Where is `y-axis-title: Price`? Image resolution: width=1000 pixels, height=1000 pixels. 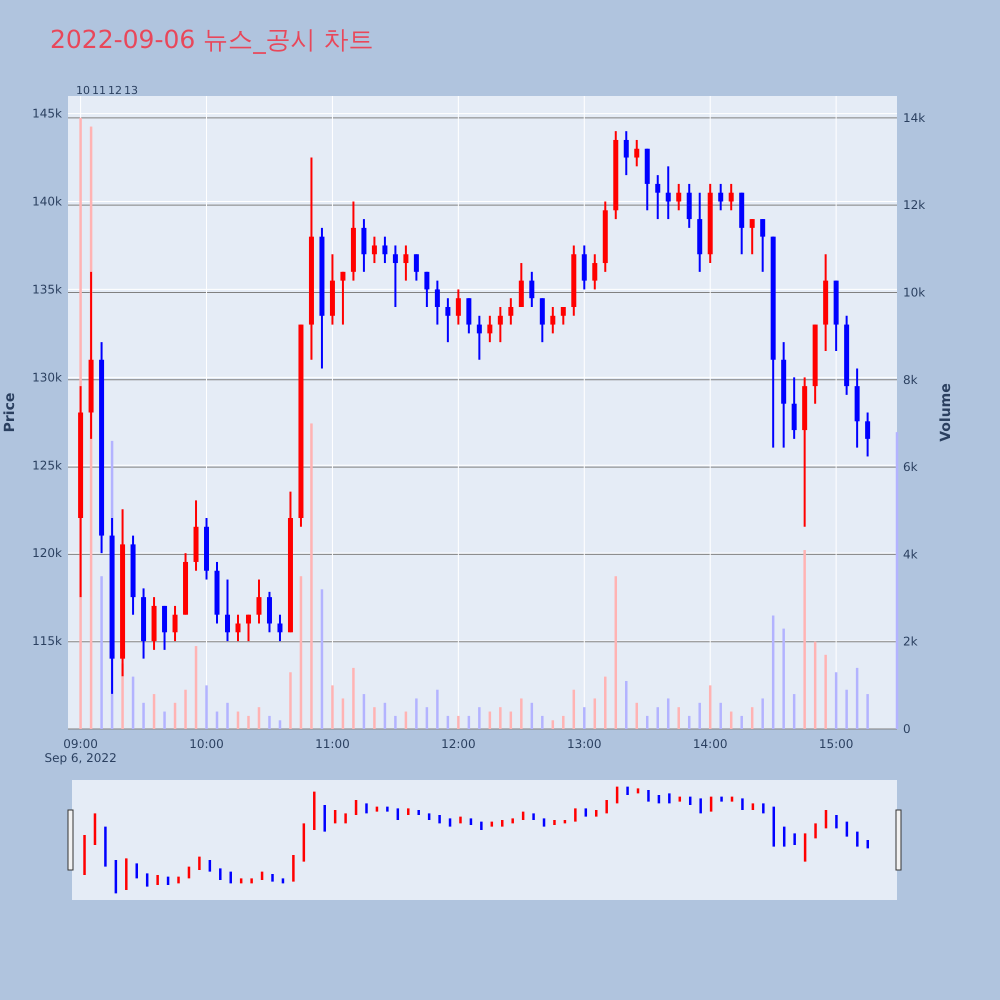
y-axis-title: Price is located at coordinates (10, 412).